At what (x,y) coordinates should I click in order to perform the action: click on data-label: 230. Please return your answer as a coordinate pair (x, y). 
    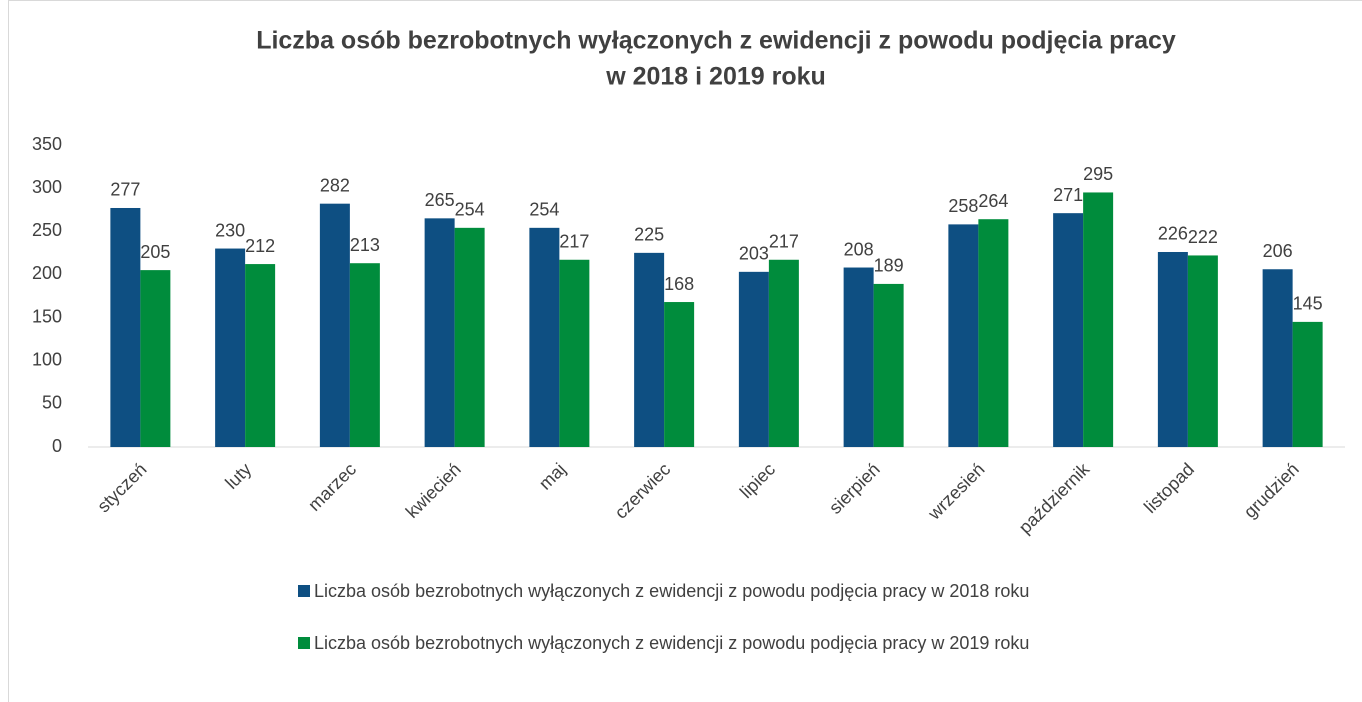
    Looking at the image, I should click on (230, 230).